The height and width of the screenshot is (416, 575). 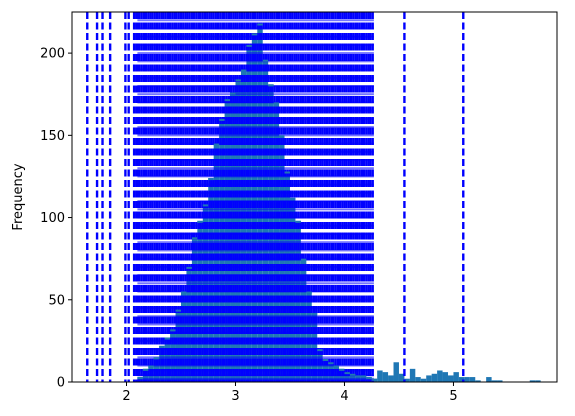 I want to click on y-tick-label: 150, so click(x=52, y=136).